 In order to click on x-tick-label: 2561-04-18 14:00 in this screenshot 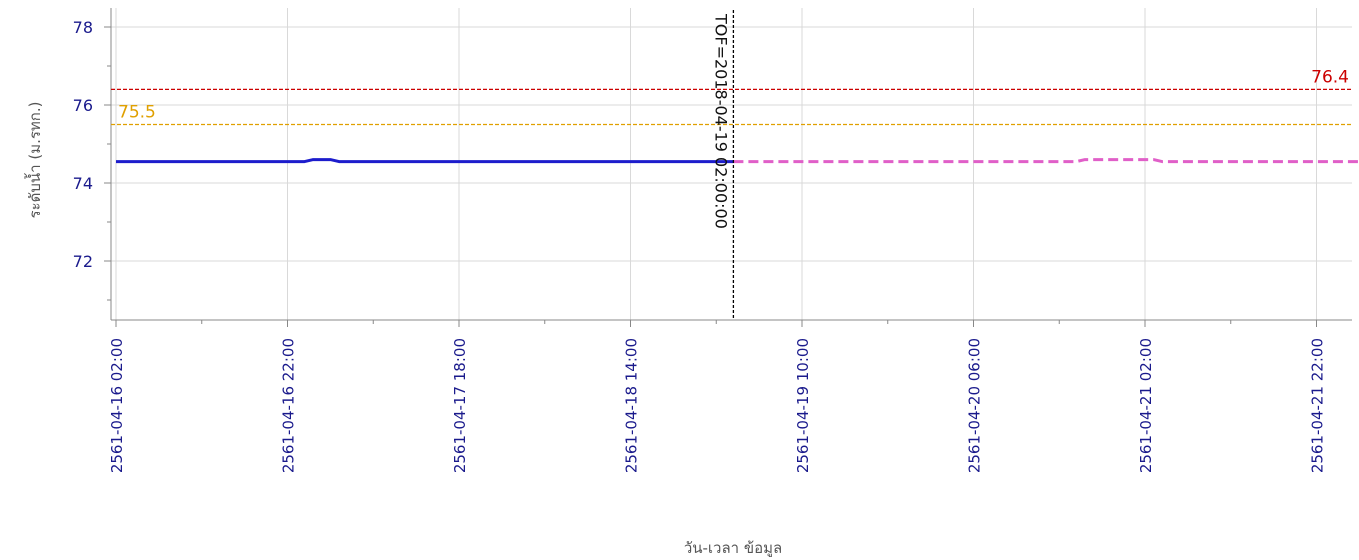, I will do `click(632, 405)`.